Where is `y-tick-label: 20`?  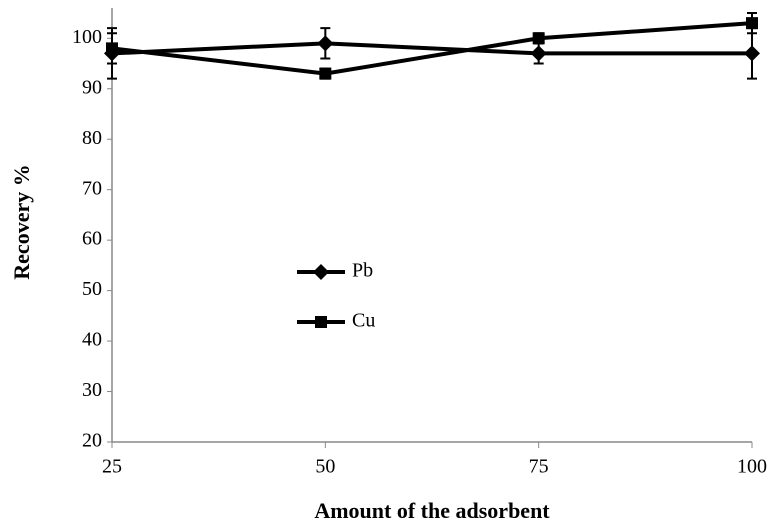
y-tick-label: 20 is located at coordinates (92, 441).